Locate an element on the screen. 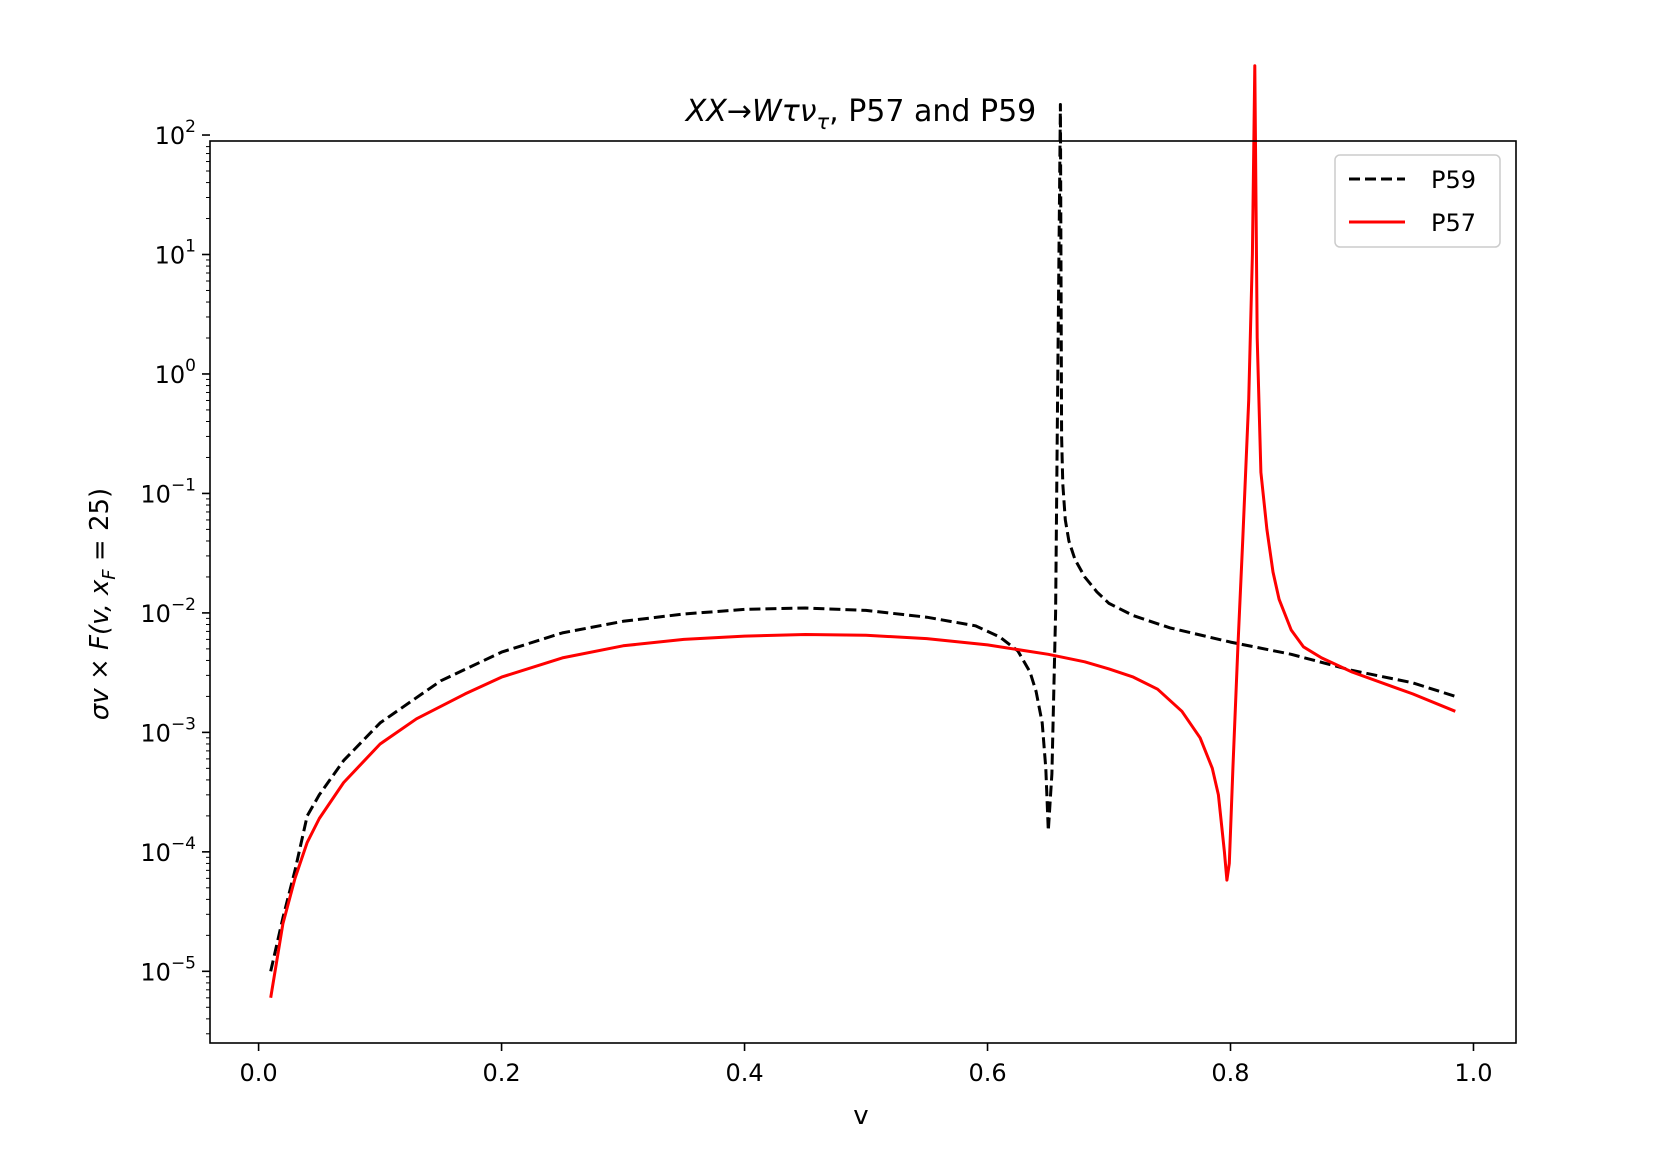 This screenshot has width=1662, height=1160. y-tick-label: 10⁻¹ is located at coordinates (168, 491).